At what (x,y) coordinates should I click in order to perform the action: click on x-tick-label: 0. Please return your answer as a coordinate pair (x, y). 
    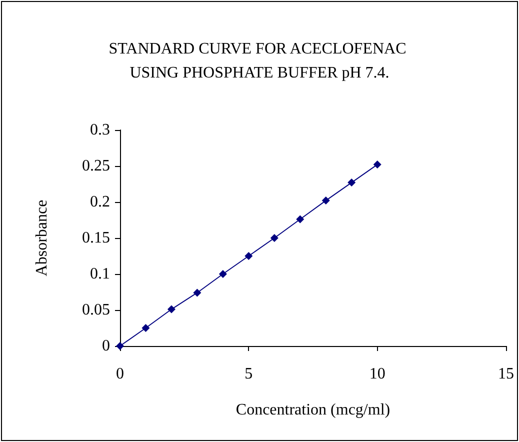
    Looking at the image, I should click on (120, 374).